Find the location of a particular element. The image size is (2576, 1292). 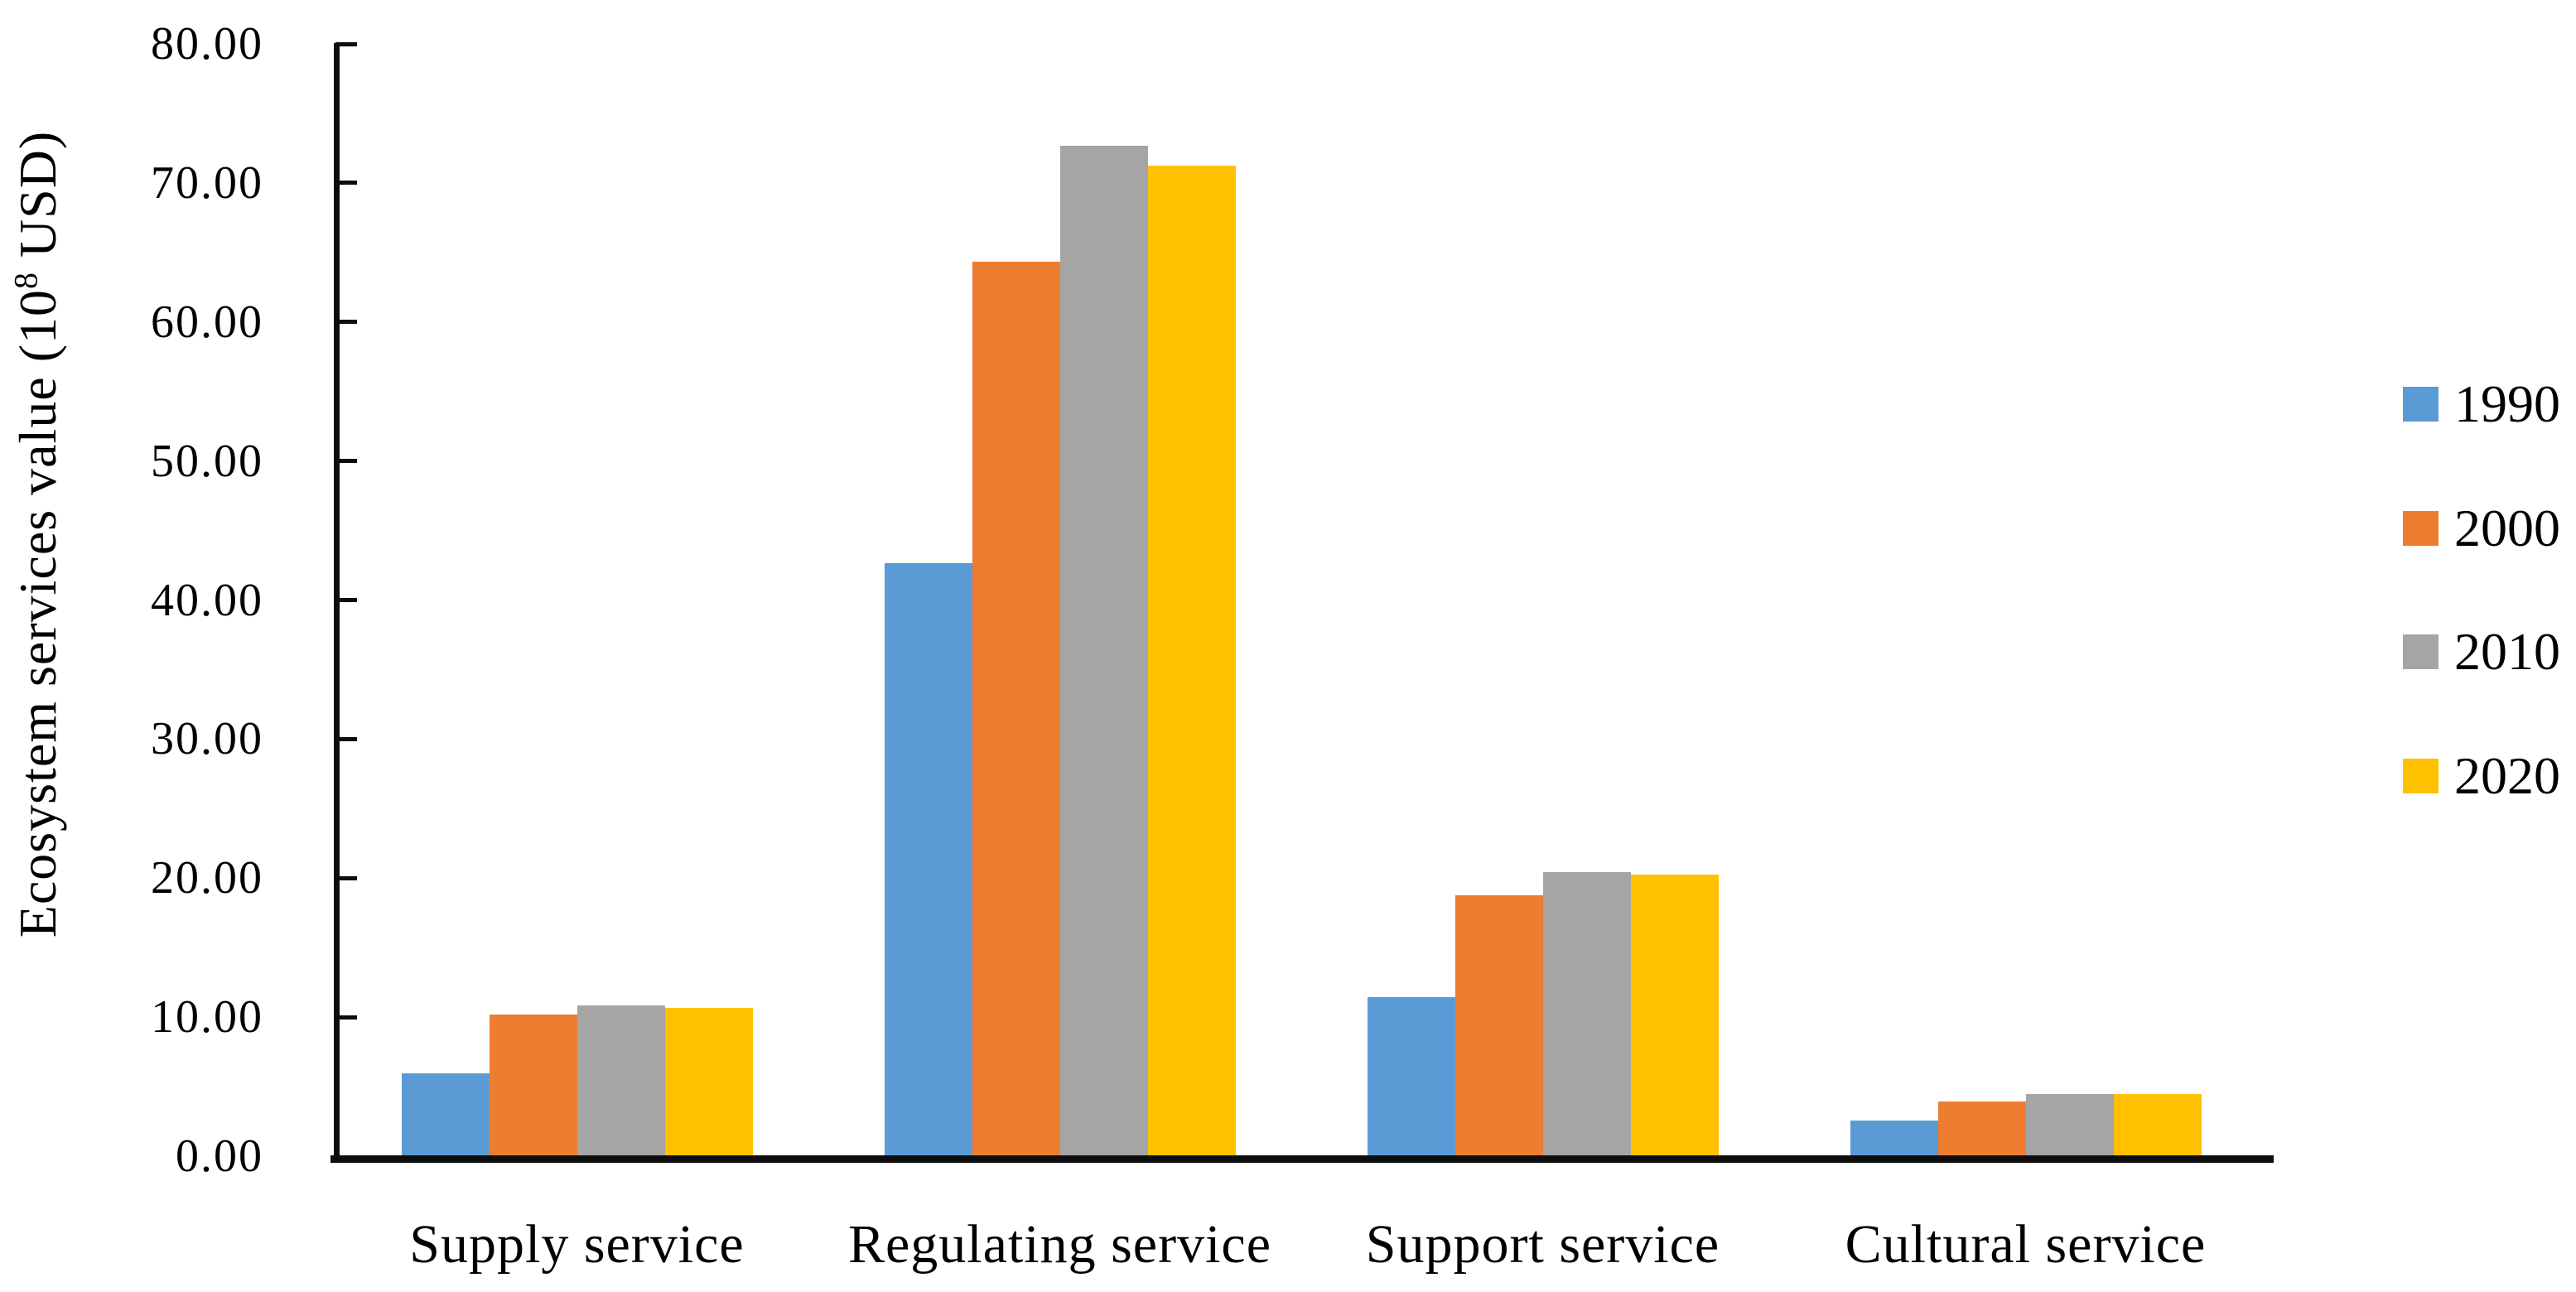

y-tick-mark-80.00 is located at coordinates (346, 43).